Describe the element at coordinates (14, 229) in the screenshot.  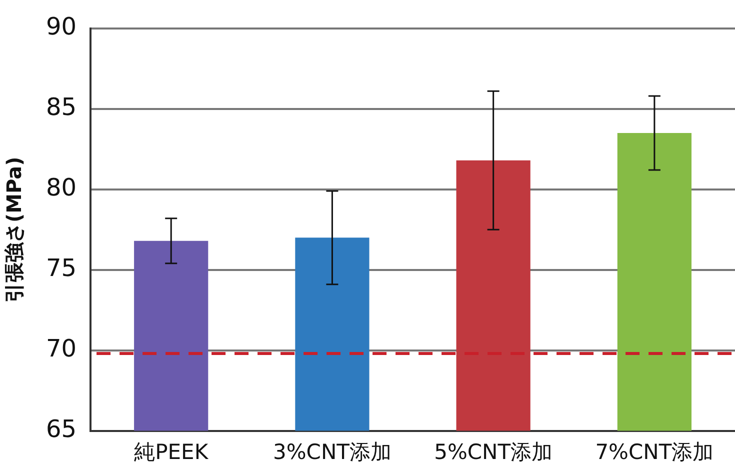
I see `y-axis-title: 引張強さ(MPa)` at that location.